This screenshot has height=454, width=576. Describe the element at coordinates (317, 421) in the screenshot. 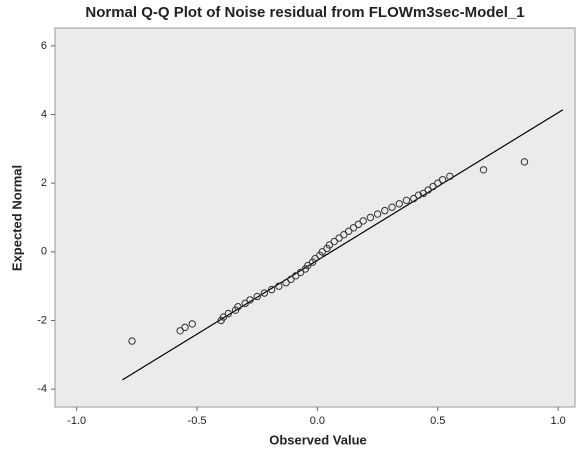

I see `x-tick-label: 0.0` at that location.